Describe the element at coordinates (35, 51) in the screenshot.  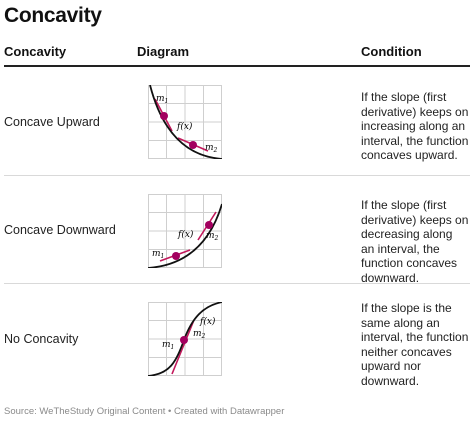
I see `header-concavity: Concavity` at that location.